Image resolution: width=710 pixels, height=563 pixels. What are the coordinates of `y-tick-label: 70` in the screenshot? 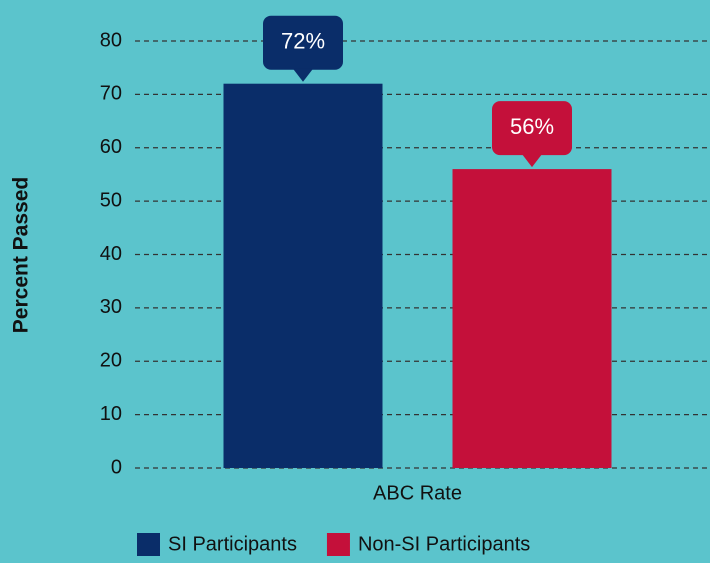 It's located at (111, 94).